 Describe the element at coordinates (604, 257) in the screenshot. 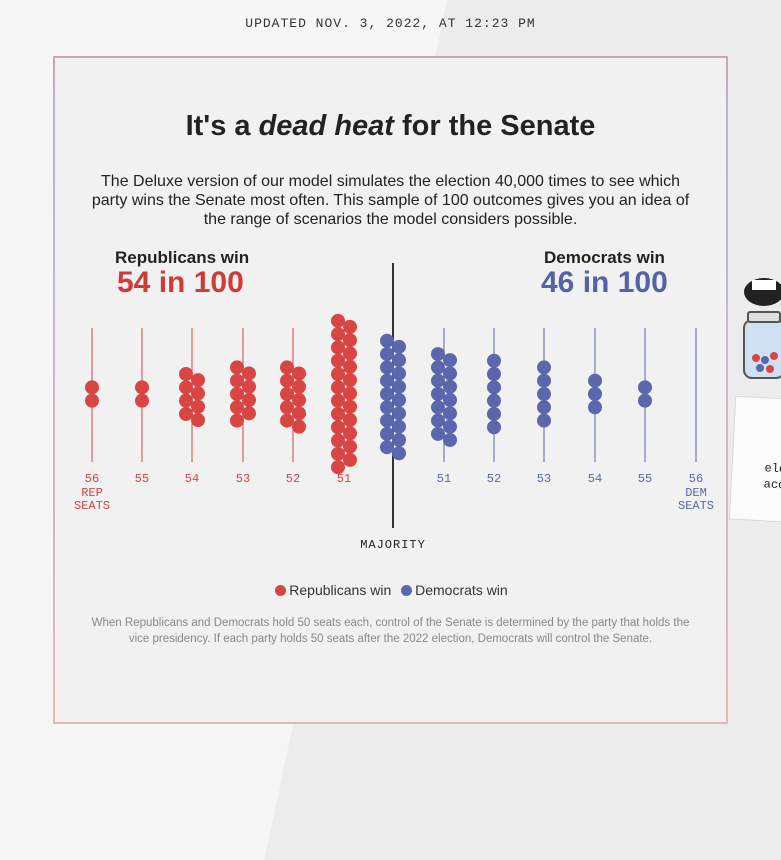

I see `democrats-win-label: Democrats win` at that location.